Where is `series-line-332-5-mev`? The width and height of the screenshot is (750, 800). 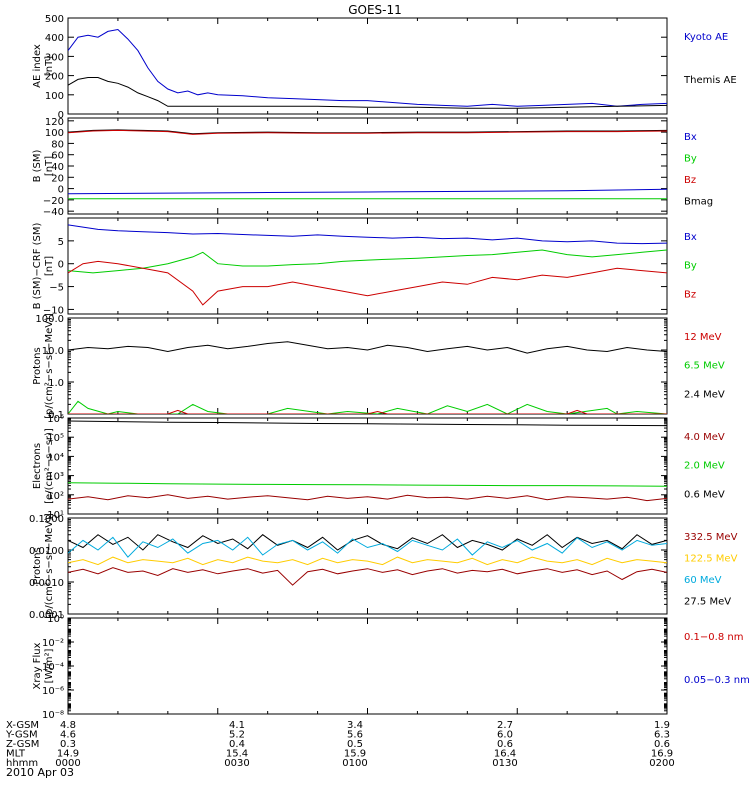 series-line-332-5-mev is located at coordinates (367, 576).